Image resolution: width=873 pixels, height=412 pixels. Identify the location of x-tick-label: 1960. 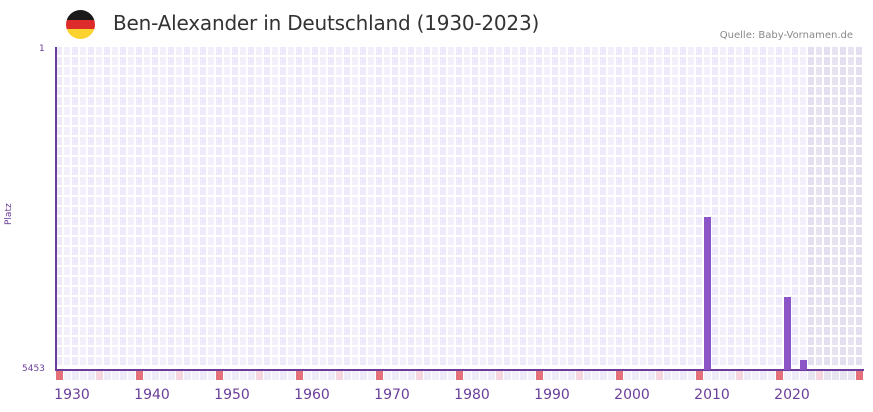
(312, 395).